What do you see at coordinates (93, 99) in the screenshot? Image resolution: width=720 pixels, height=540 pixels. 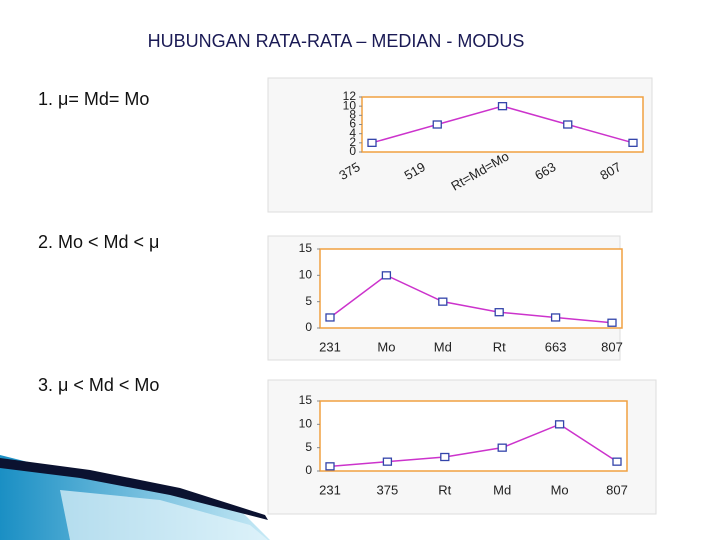 I see `list-item: 1. μ= Md= Mo` at bounding box center [93, 99].